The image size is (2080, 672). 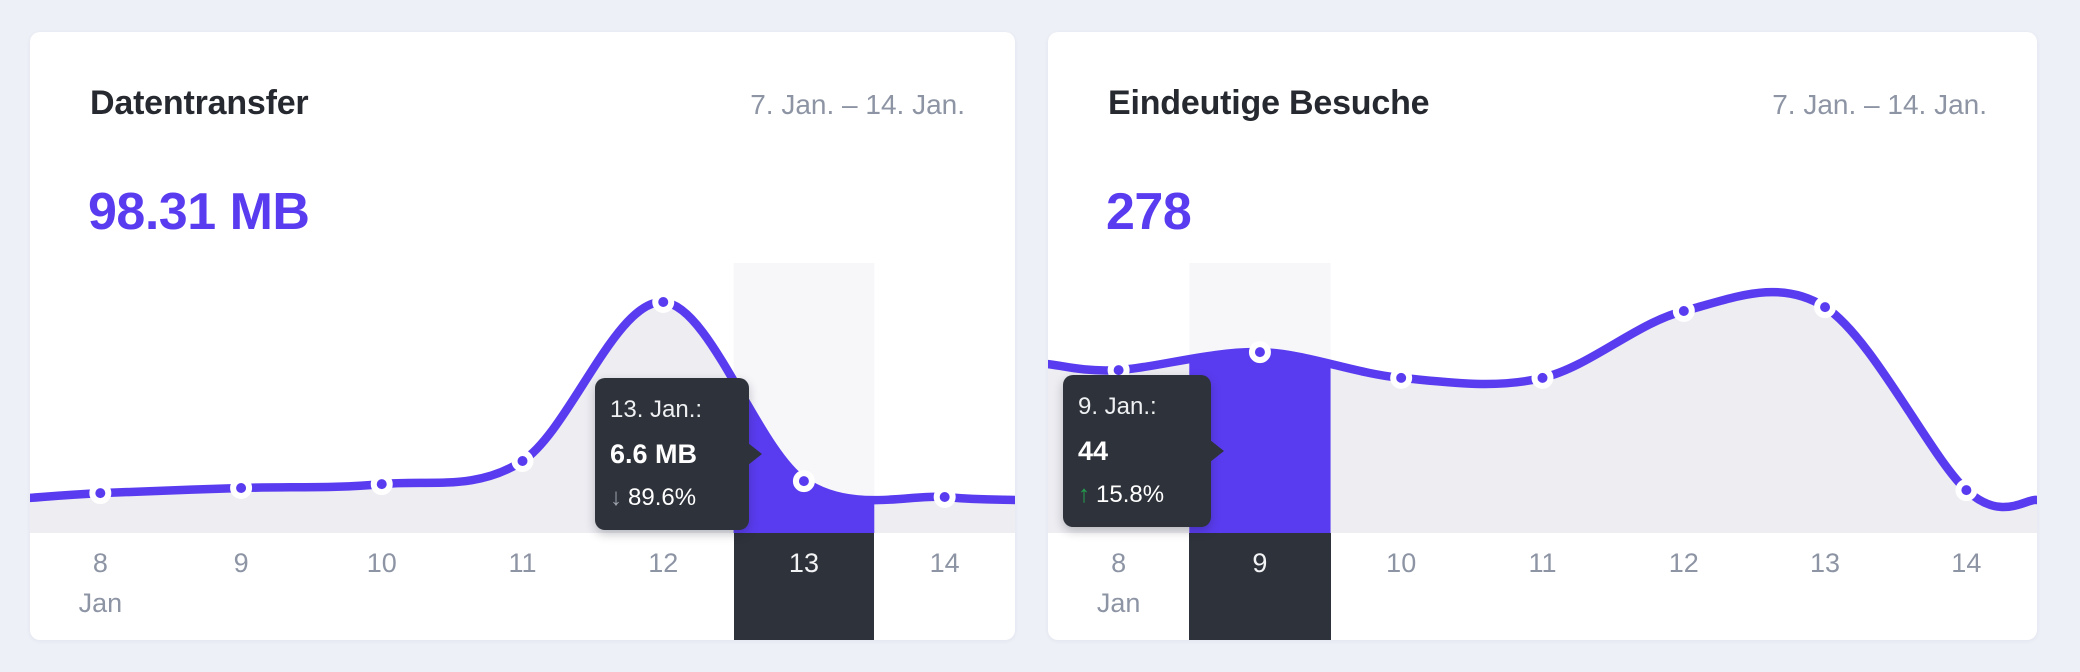 What do you see at coordinates (1149, 212) in the screenshot?
I see `total-value: 278` at bounding box center [1149, 212].